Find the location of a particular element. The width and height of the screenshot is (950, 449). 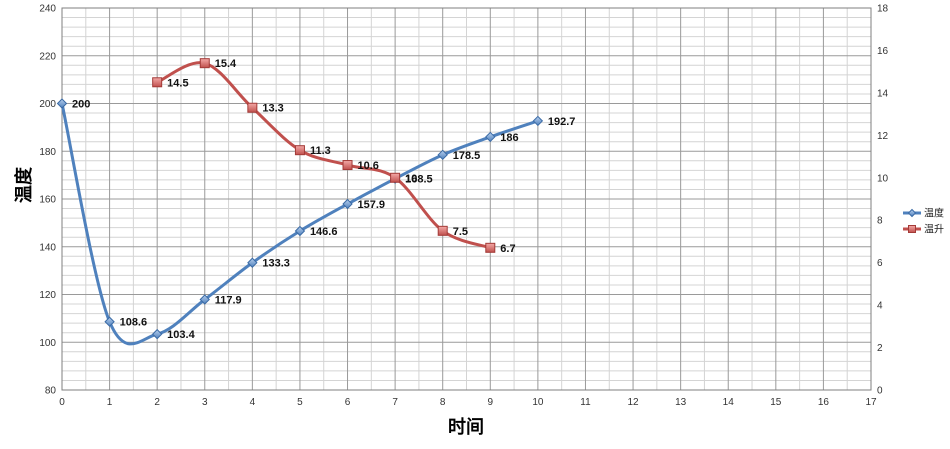

data-label: 168.5 is located at coordinates (419, 180).